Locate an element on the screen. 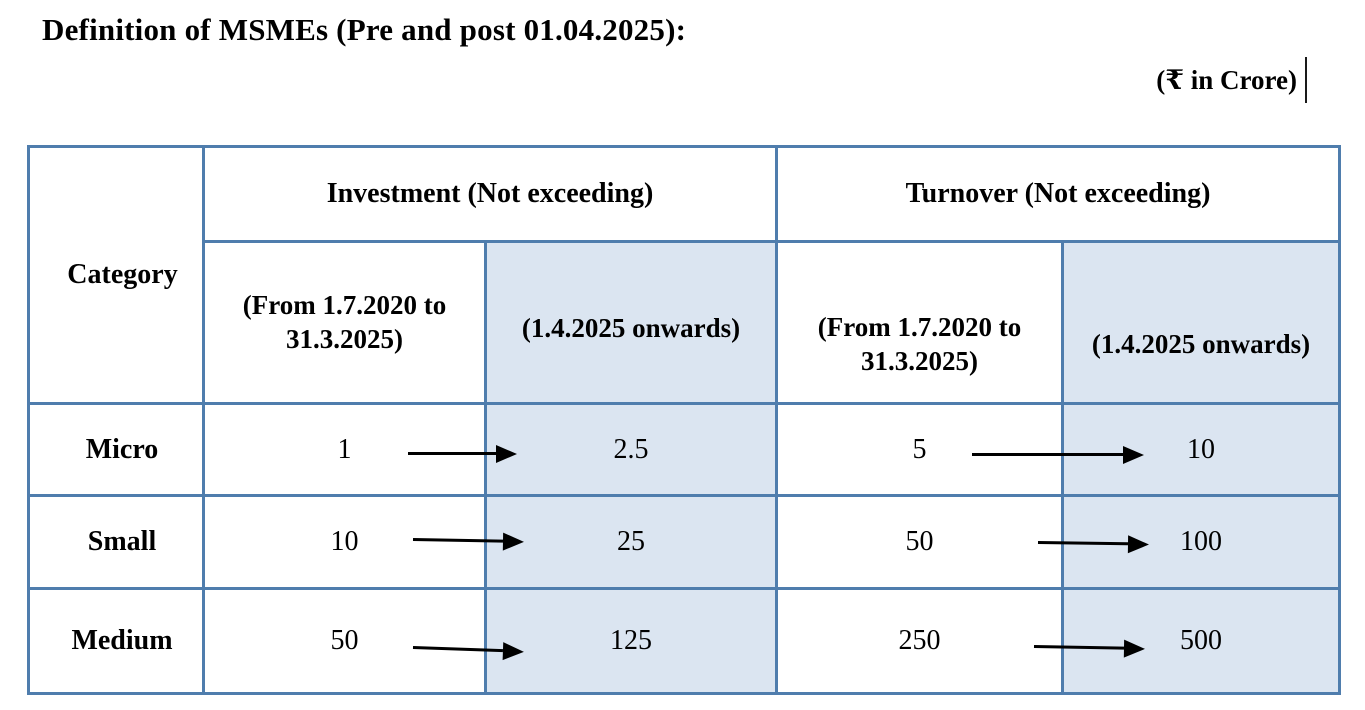 This screenshot has width=1365, height=710. investment-post-value: 125 is located at coordinates (631, 641).